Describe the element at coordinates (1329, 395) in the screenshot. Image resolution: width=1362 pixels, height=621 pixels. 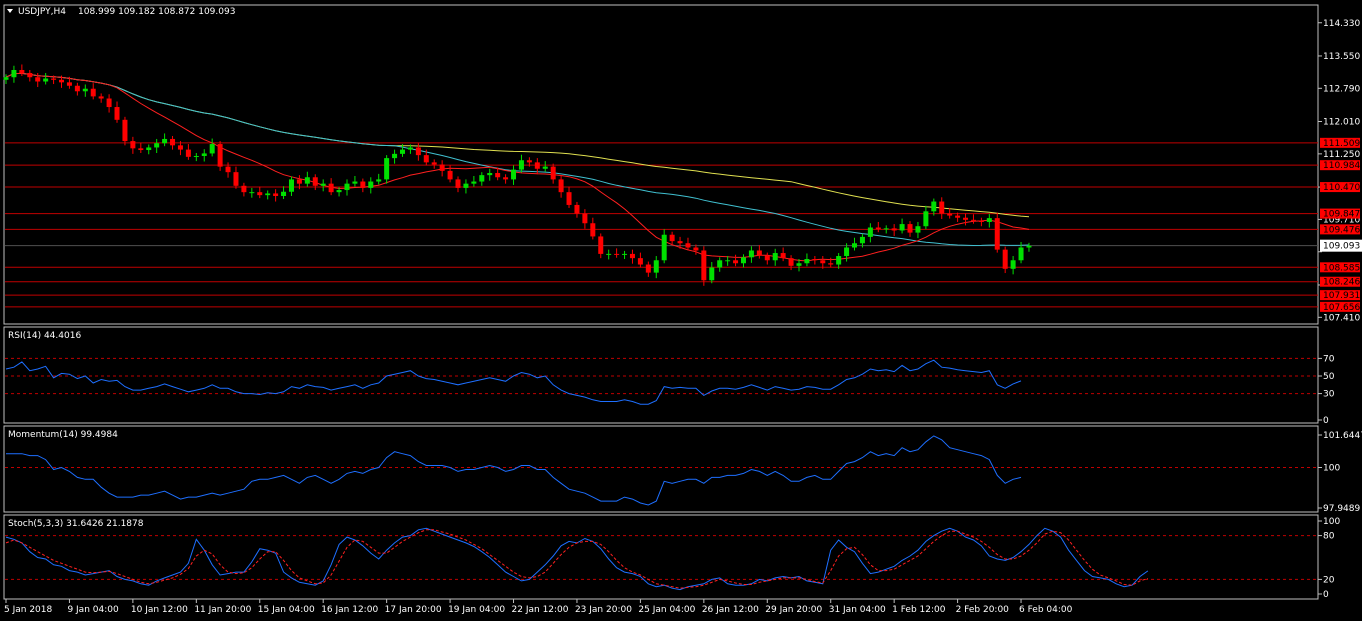
I see `indicator-tick-label: 30` at that location.